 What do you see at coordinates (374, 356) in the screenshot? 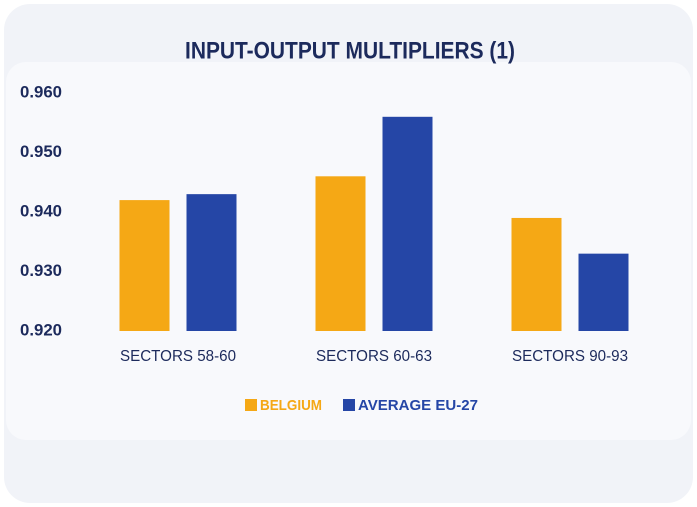
I see `x-tick-label: SECTORS 60-63` at bounding box center [374, 356].